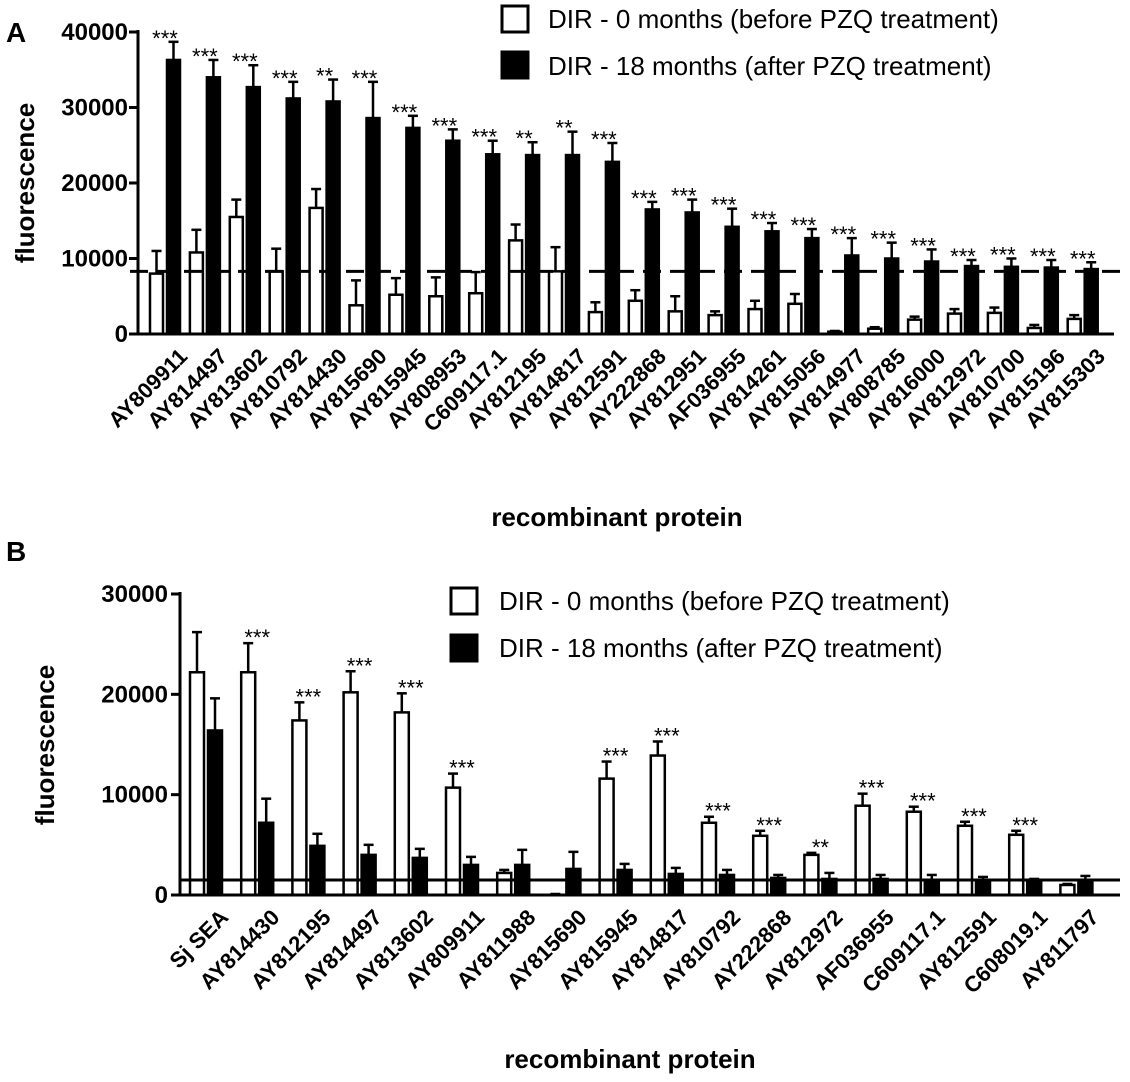 The image size is (1130, 1082). Describe the element at coordinates (616, 517) in the screenshot. I see `panel-a-x-axis-title: recombinant protein` at that location.